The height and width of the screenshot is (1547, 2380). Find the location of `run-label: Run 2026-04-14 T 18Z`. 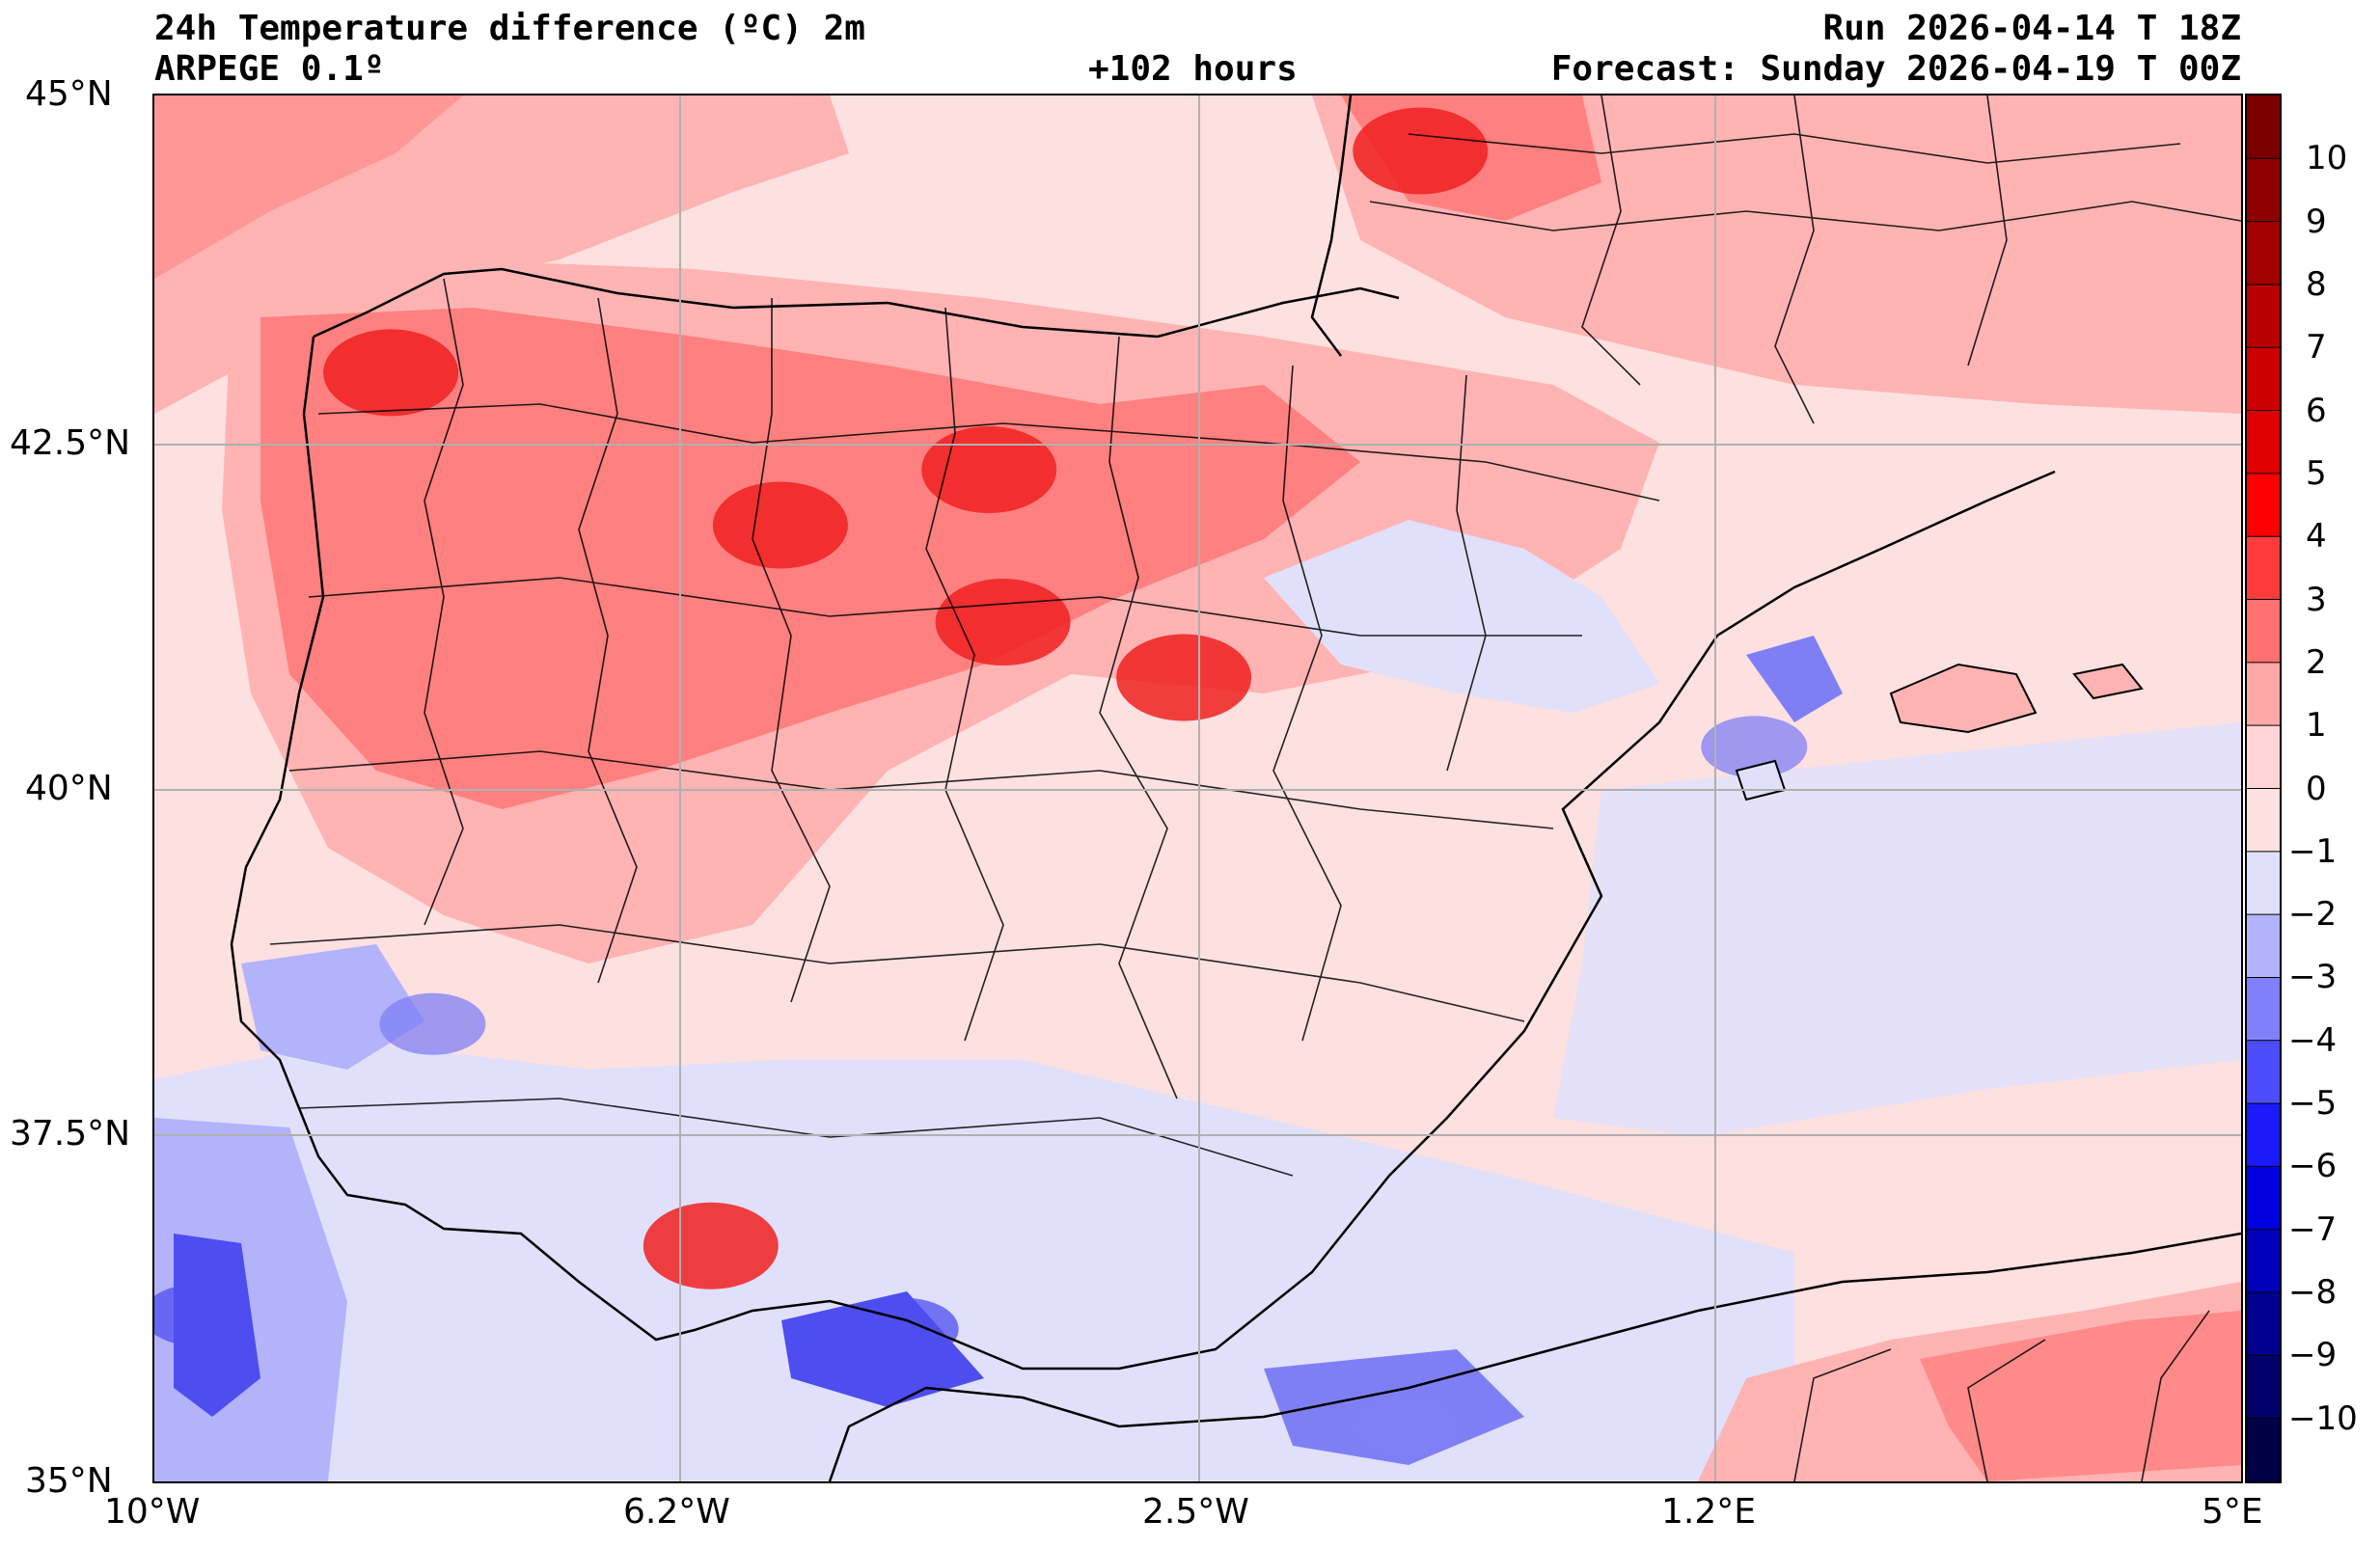

run-label: Run 2026-04-14 T 18Z is located at coordinates (2032, 28).